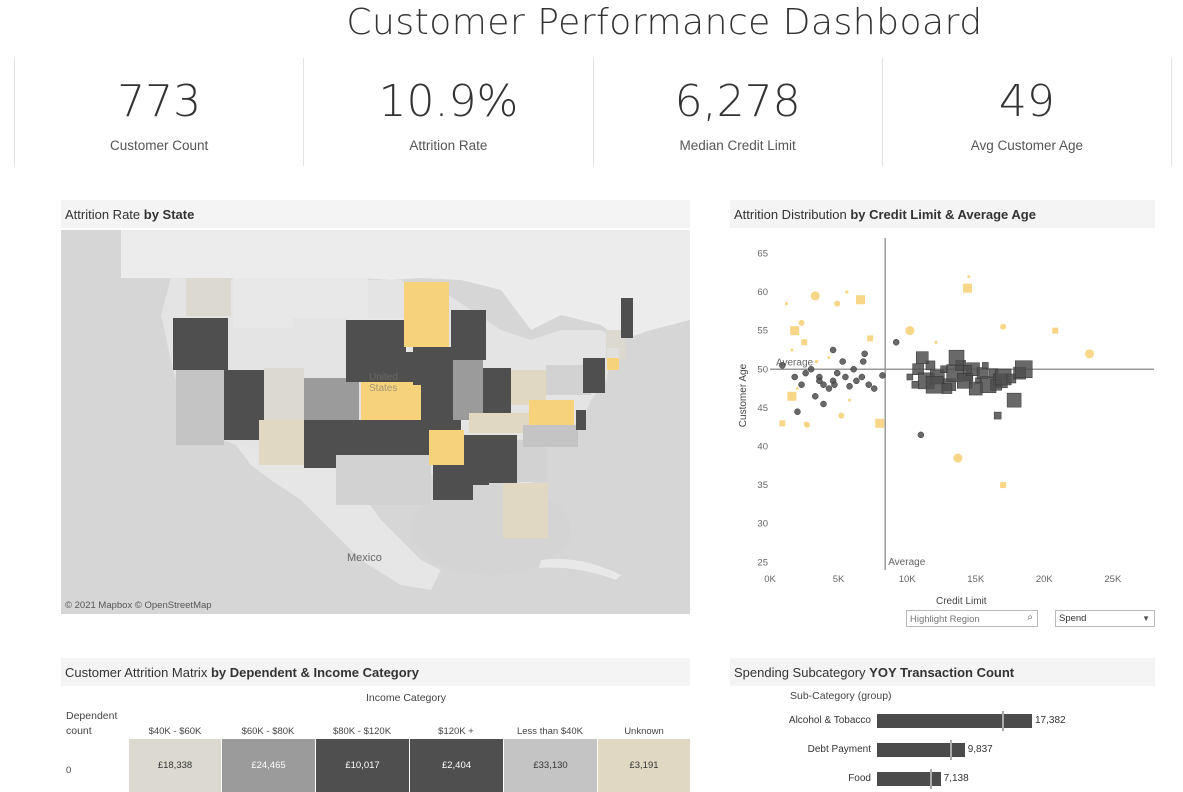  What do you see at coordinates (841, 696) in the screenshot?
I see `bars-group-header: Sub-Category (group)` at bounding box center [841, 696].